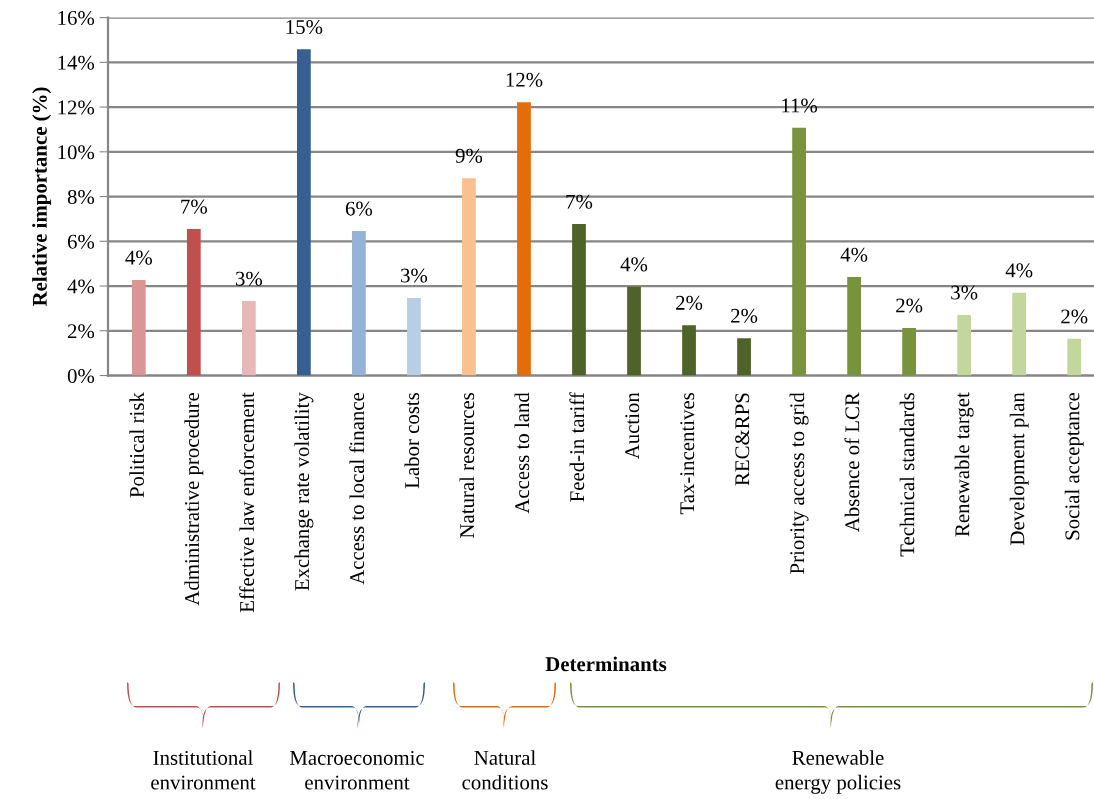 The image size is (1094, 799). Describe the element at coordinates (76, 18) in the screenshot. I see `y-tick-label: 16%` at that location.